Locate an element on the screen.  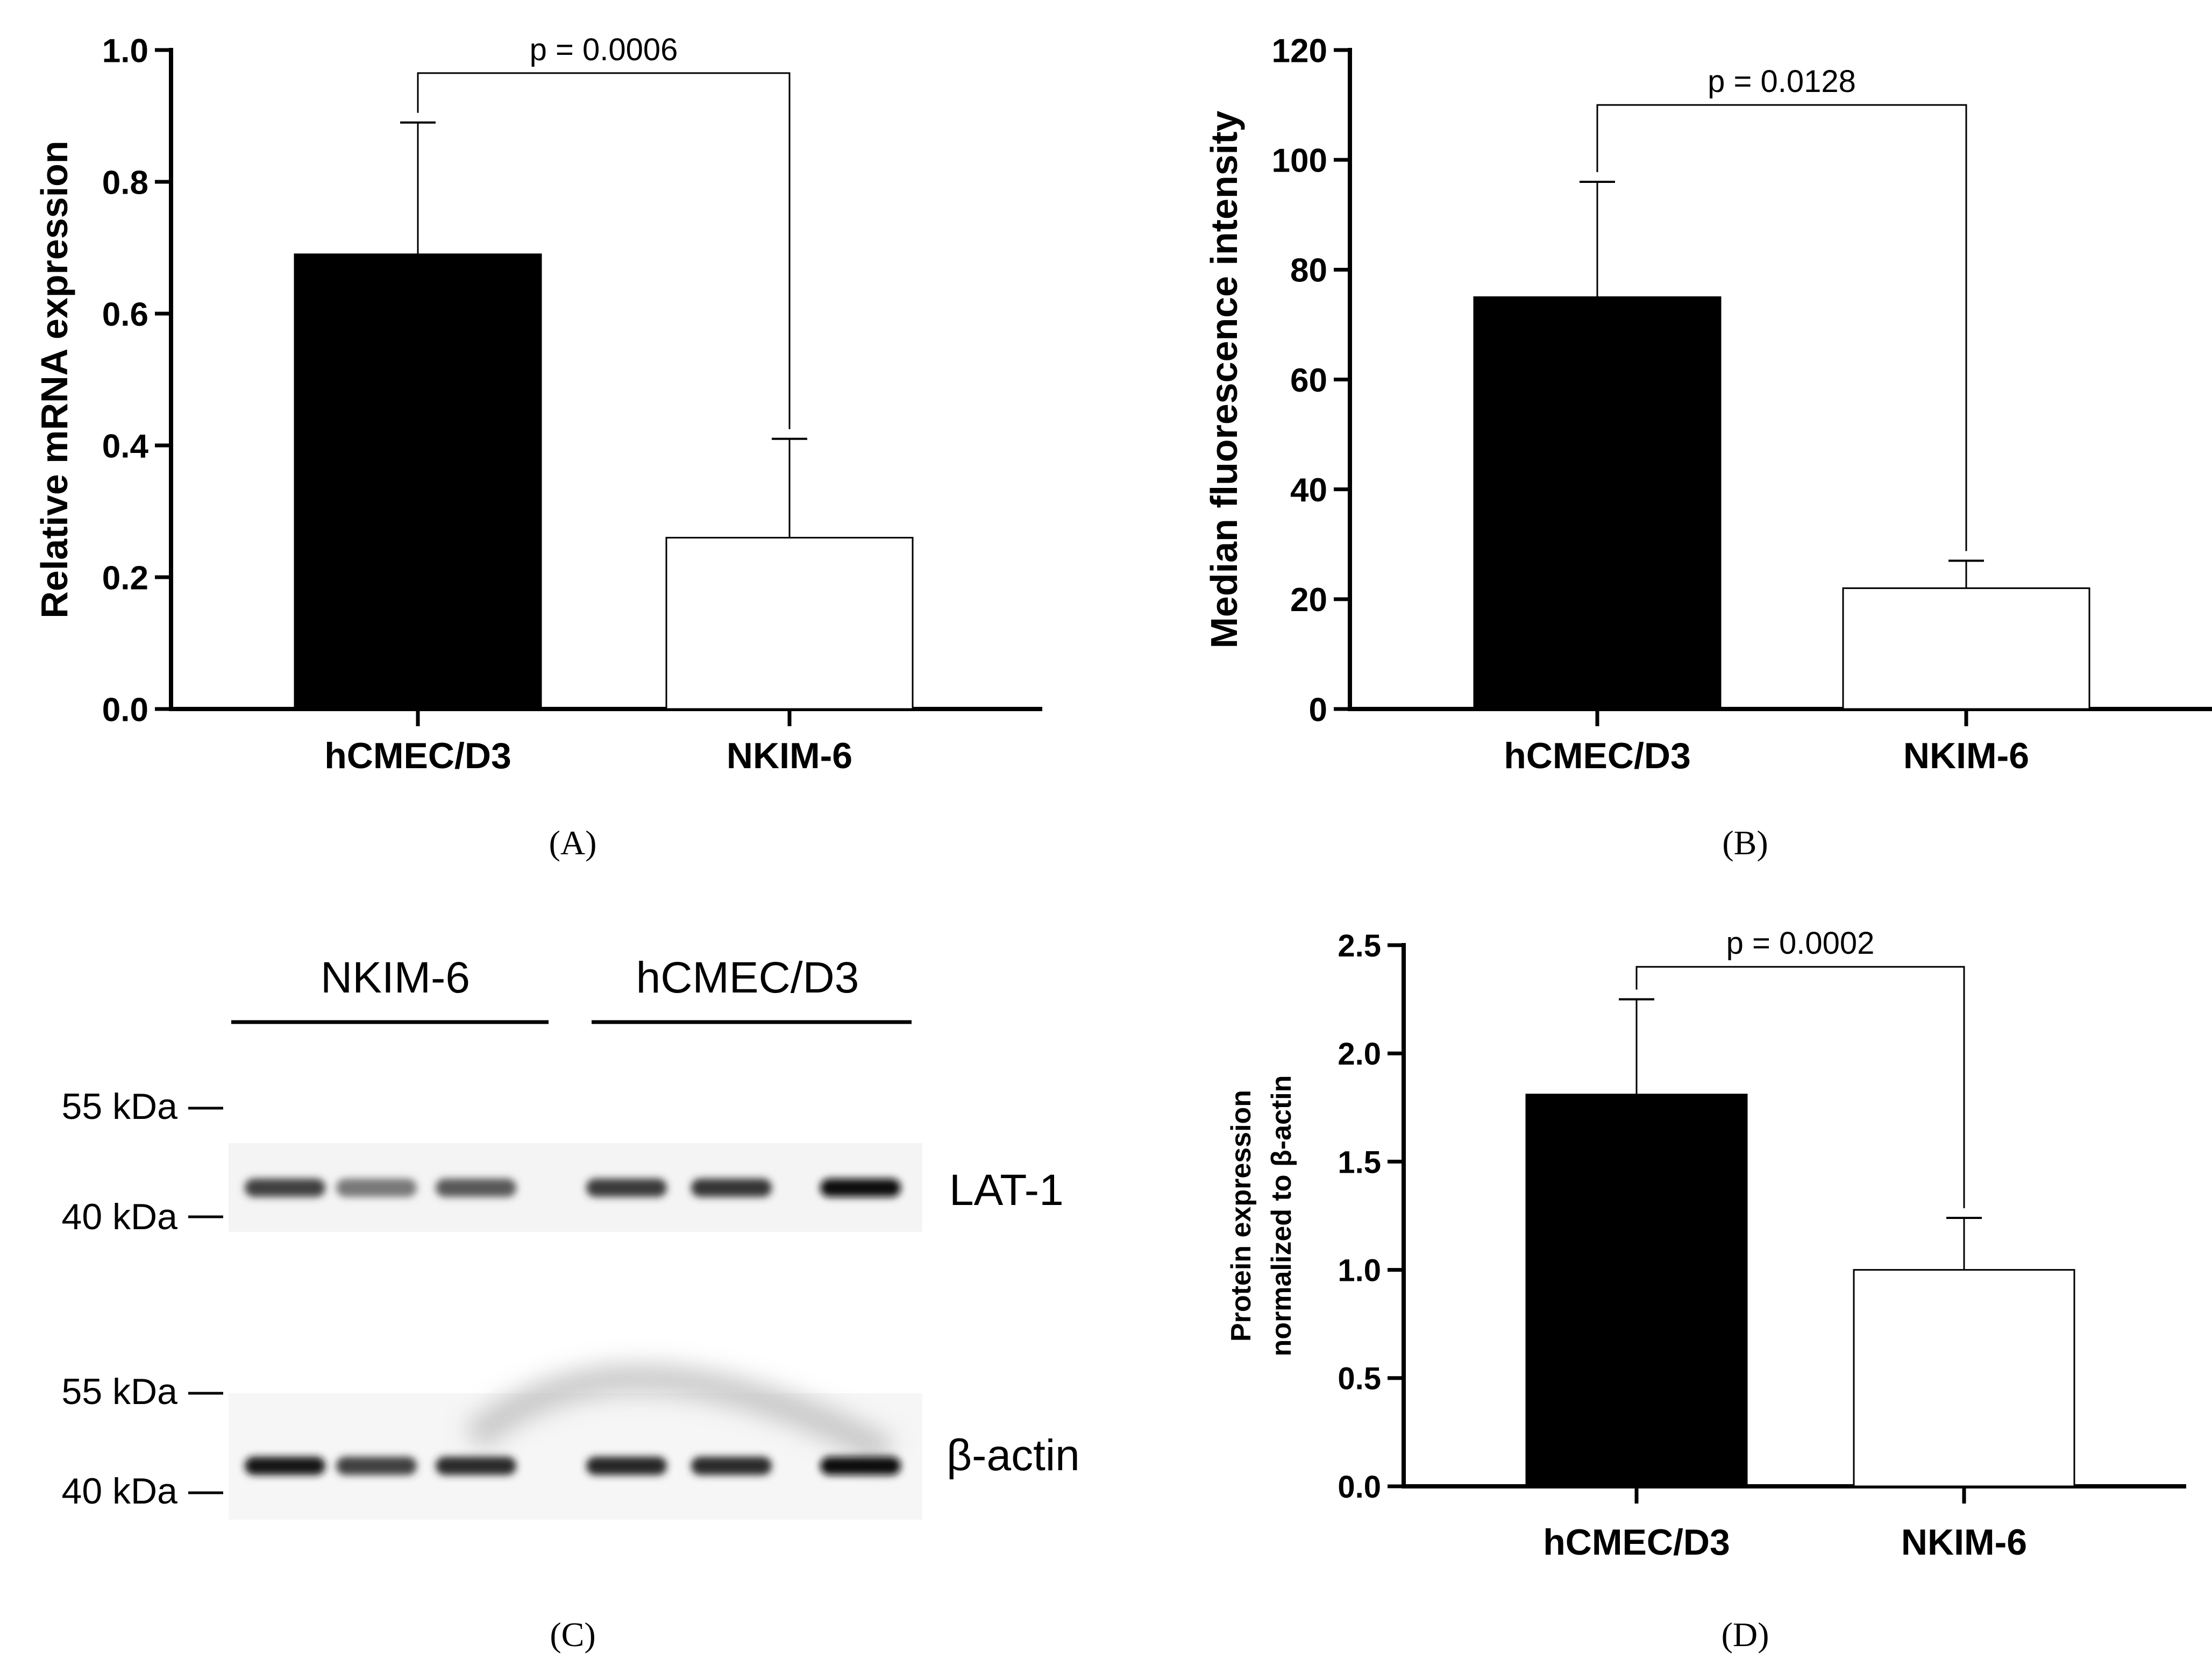
marker-40kda-lat1: 40 kDa is located at coordinates (120, 1217).